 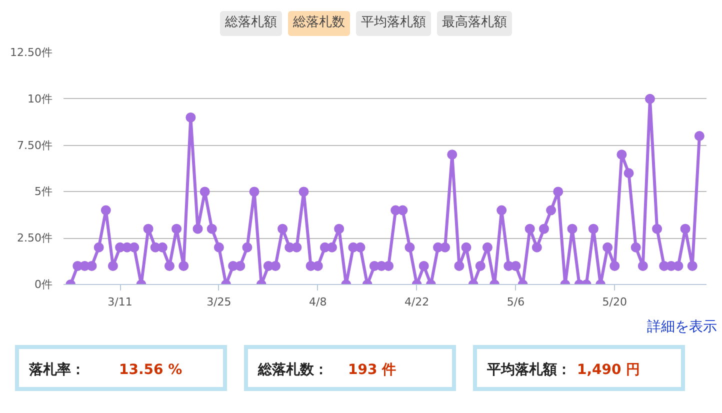 What do you see at coordinates (35, 238) in the screenshot?
I see `y-tick-label: 2.50件` at bounding box center [35, 238].